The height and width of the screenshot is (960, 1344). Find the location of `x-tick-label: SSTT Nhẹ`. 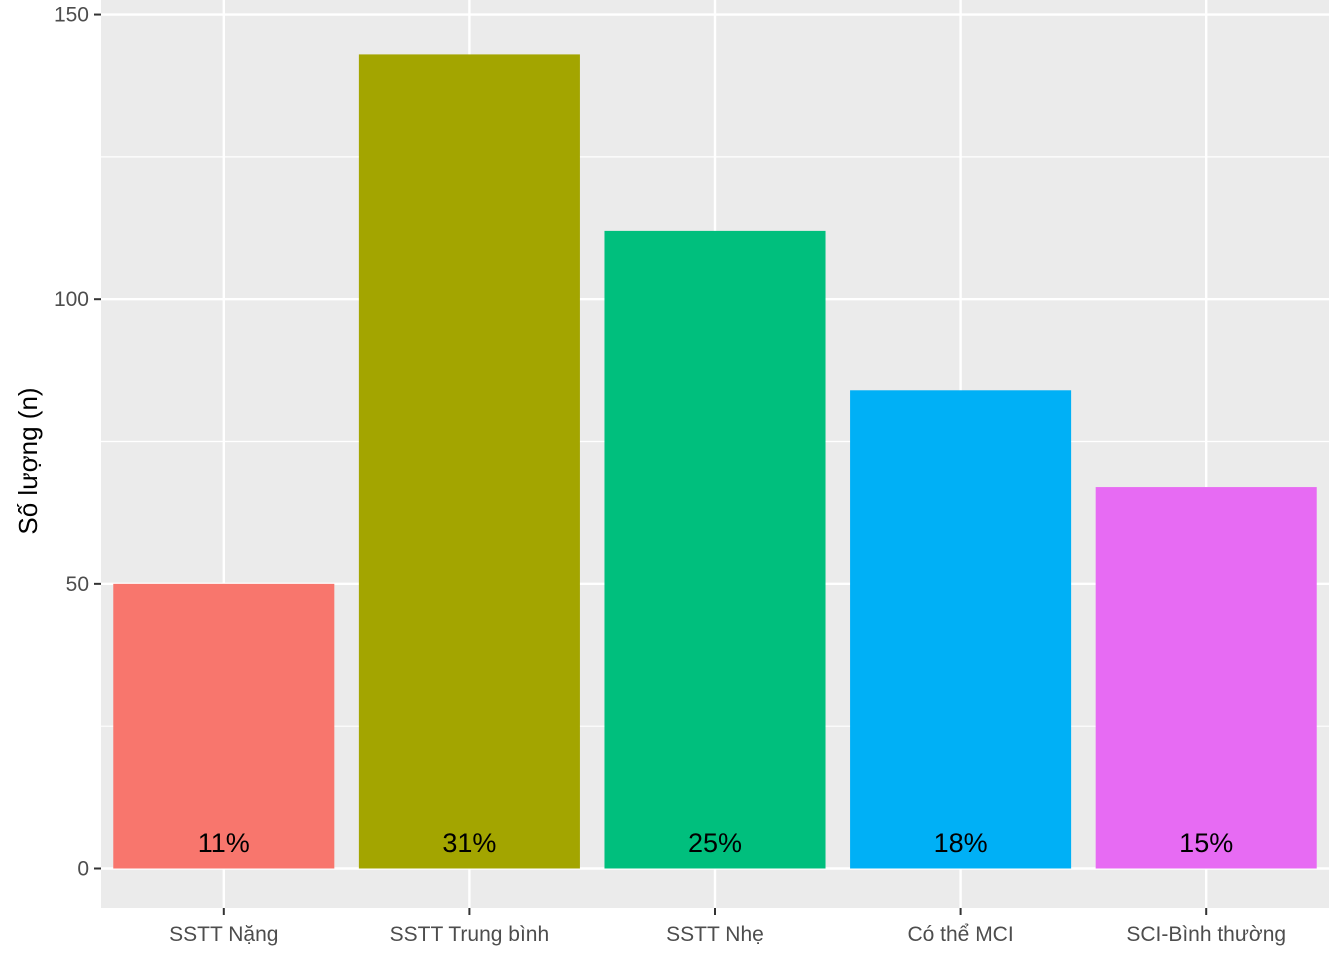

x-tick-label: SSTT Nhẹ is located at coordinates (715, 934).